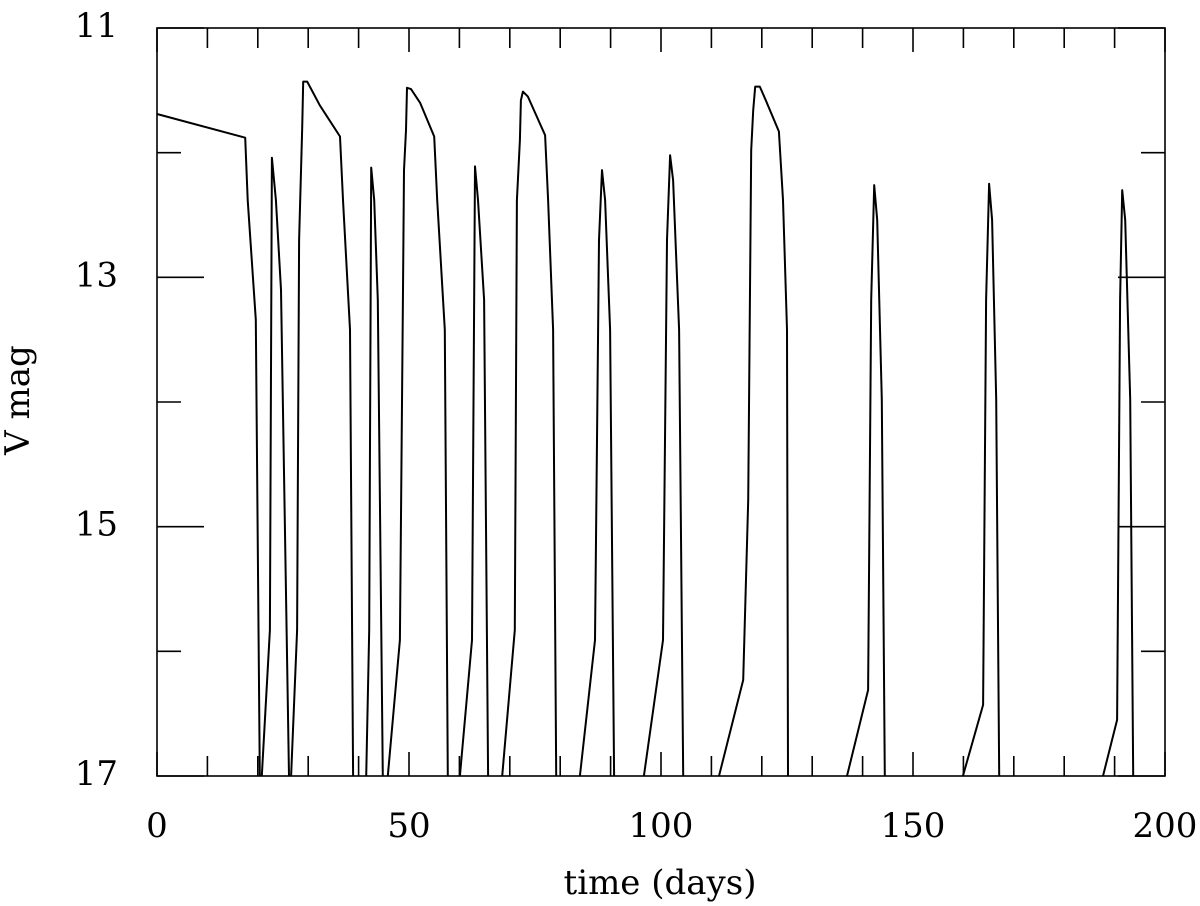 This screenshot has height=906, width=1200. I want to click on y-tick-label: 17, so click(96, 774).